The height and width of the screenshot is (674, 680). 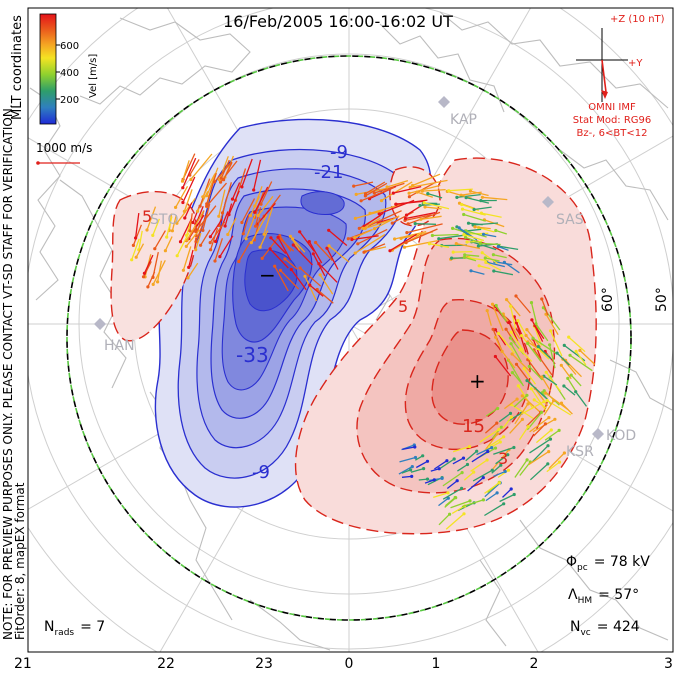 I want to click on lambda-hm-symbol: Λ, so click(x=573, y=595).